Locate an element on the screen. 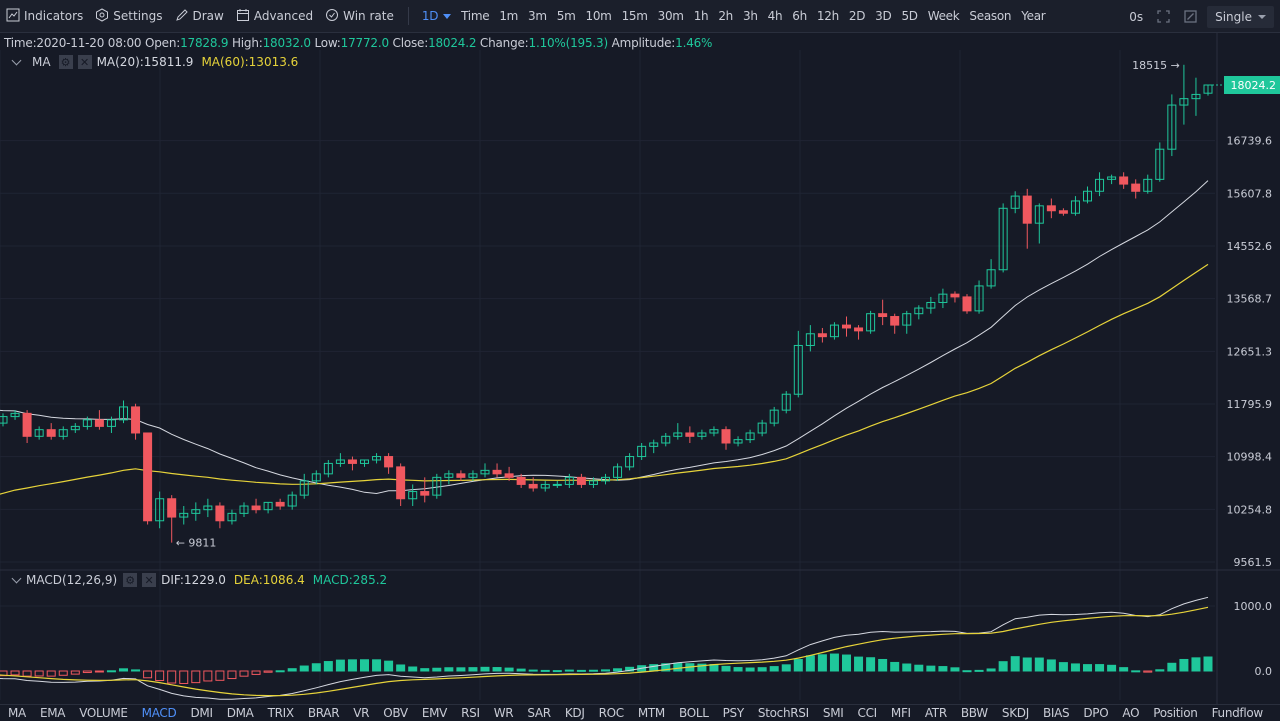  interval-16: Week is located at coordinates (943, 16).